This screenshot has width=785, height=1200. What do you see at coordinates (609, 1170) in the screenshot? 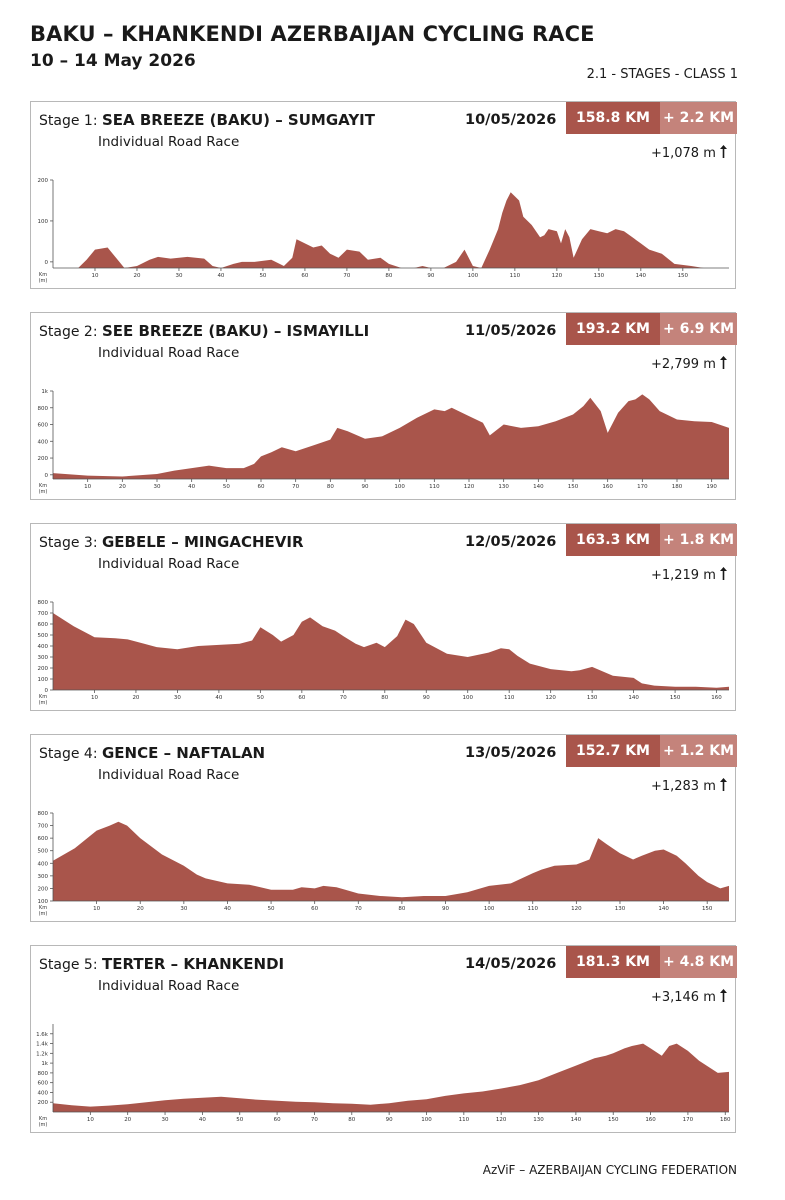
I see `footer-credit: AzViF – AZERBAIJAN CYCLING FEDERATION` at bounding box center [609, 1170].